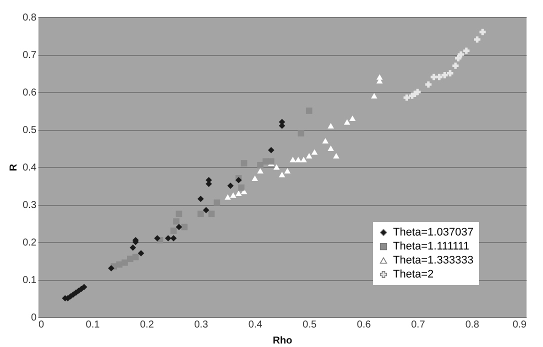  I want to click on x-tick-label: 0, so click(41, 325).